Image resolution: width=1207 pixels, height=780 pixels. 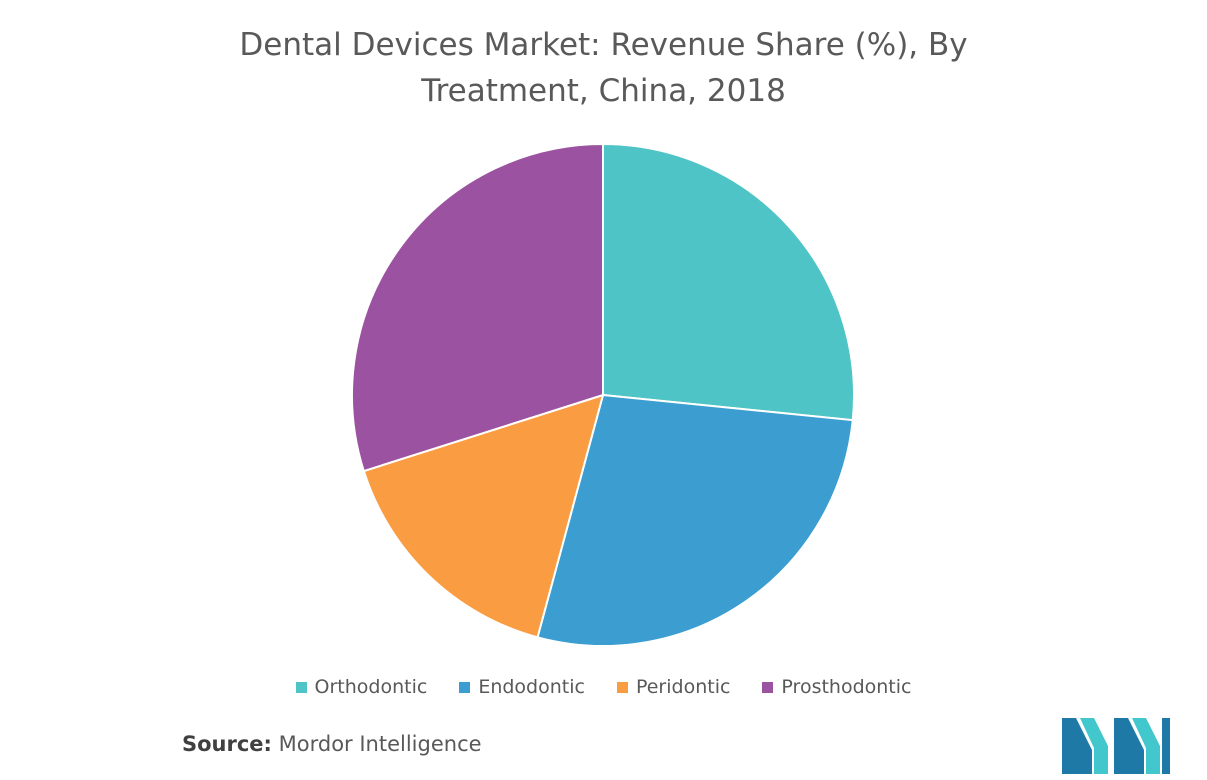 I want to click on legend-item-endodontic: Endodontic, so click(x=522, y=687).